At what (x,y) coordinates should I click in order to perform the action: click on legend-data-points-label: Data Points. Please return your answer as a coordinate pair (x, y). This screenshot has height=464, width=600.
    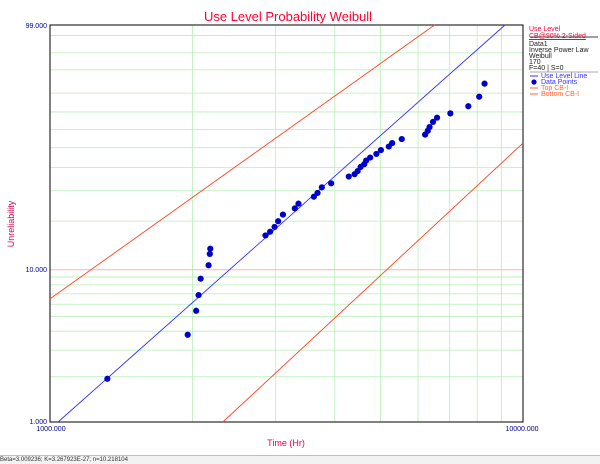
    Looking at the image, I should click on (559, 82).